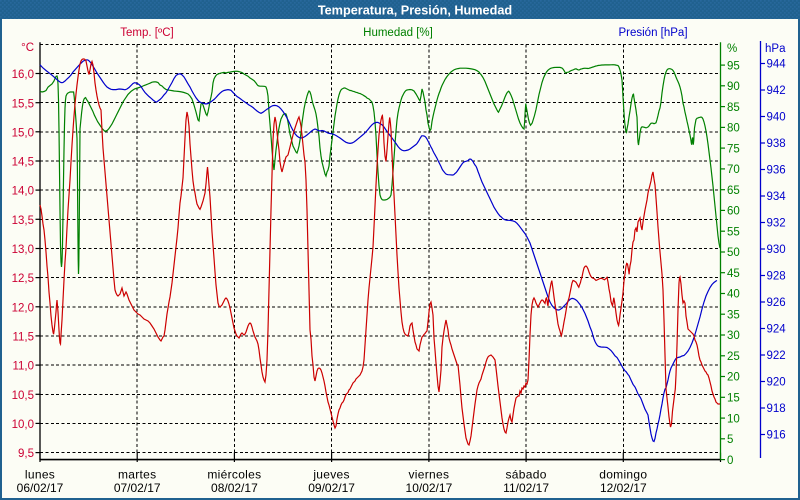  What do you see at coordinates (776, 250) in the screenshot?
I see `svg-text: 930` at bounding box center [776, 250].